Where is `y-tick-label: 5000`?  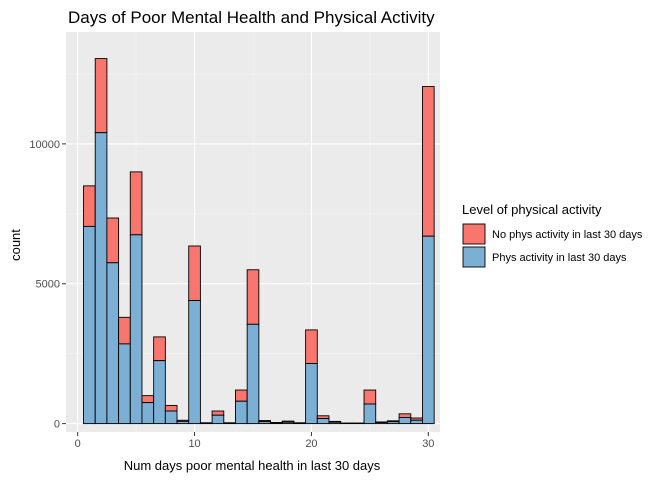 y-tick-label: 5000 is located at coordinates (48, 285).